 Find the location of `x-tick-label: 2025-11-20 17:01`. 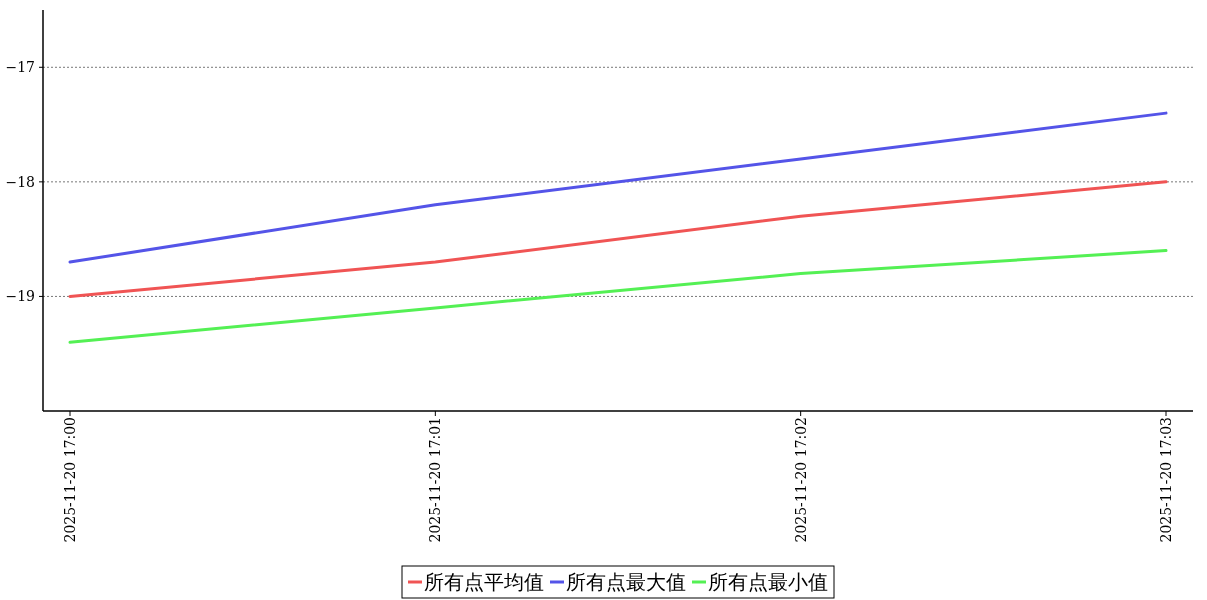

x-tick-label: 2025-11-20 17:01 is located at coordinates (435, 480).